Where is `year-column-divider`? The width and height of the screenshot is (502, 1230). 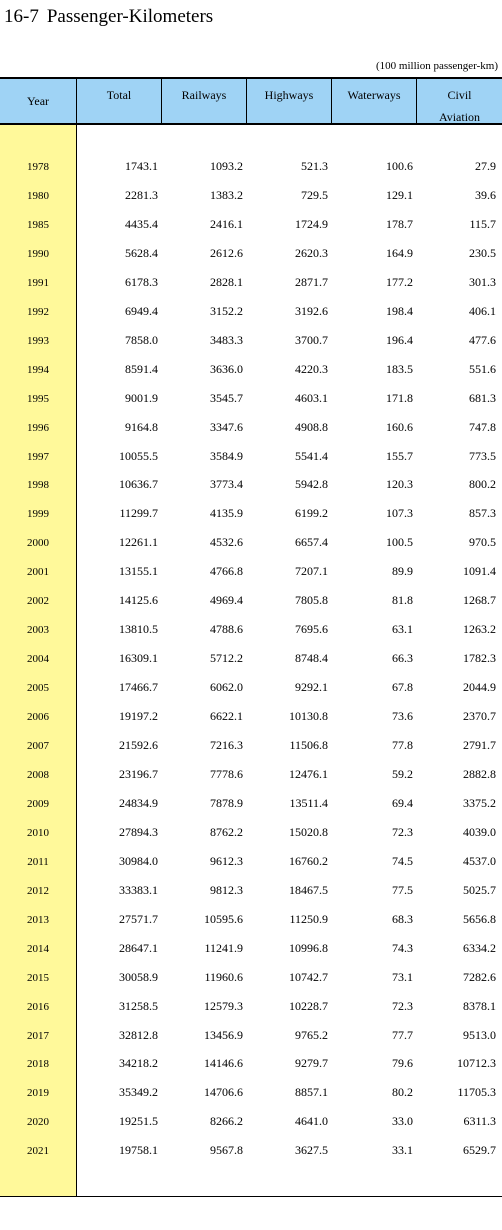
year-column-divider is located at coordinates (76, 637).